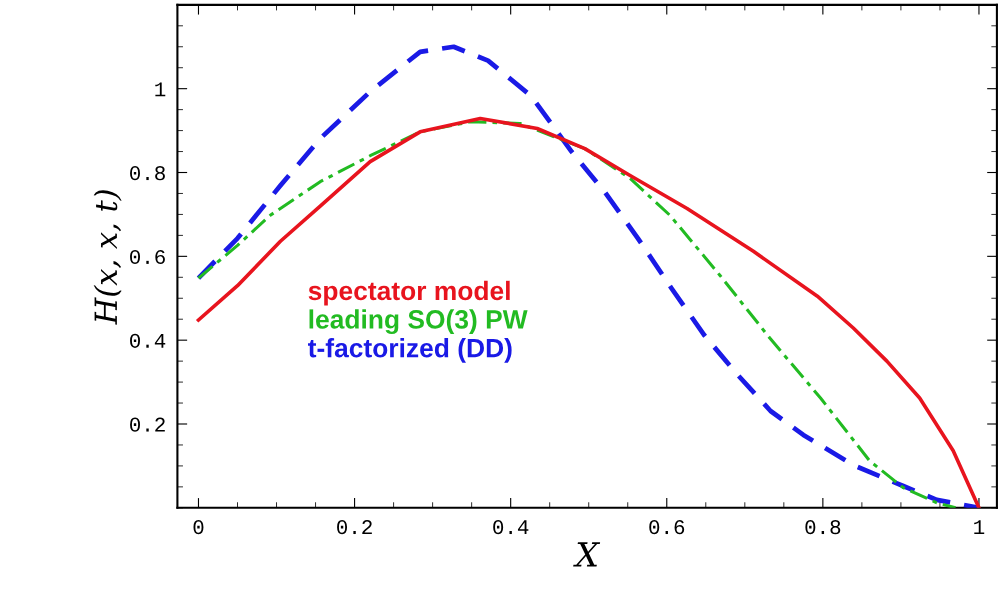  What do you see at coordinates (147, 173) in the screenshot?
I see `y-tick-label: 0.8` at bounding box center [147, 173].